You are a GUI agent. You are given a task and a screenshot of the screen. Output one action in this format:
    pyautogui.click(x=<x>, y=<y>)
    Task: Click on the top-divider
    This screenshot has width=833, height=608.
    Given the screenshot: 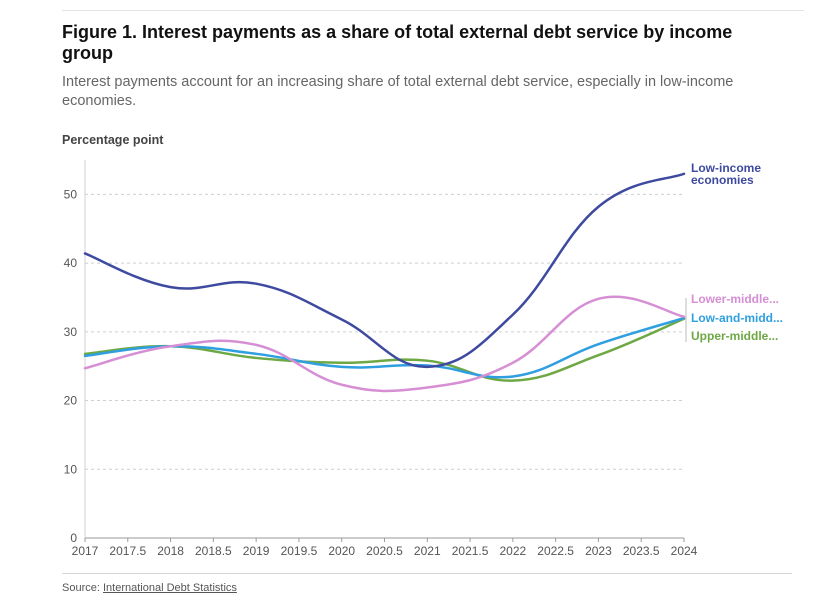 What is the action you would take?
    pyautogui.click(x=433, y=10)
    